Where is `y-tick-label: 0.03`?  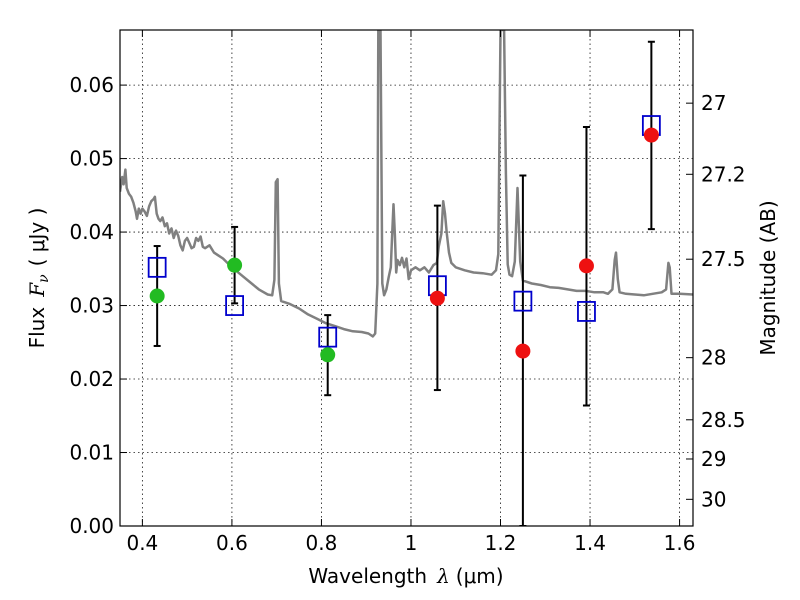
y-tick-label: 0.03 is located at coordinates (91, 306).